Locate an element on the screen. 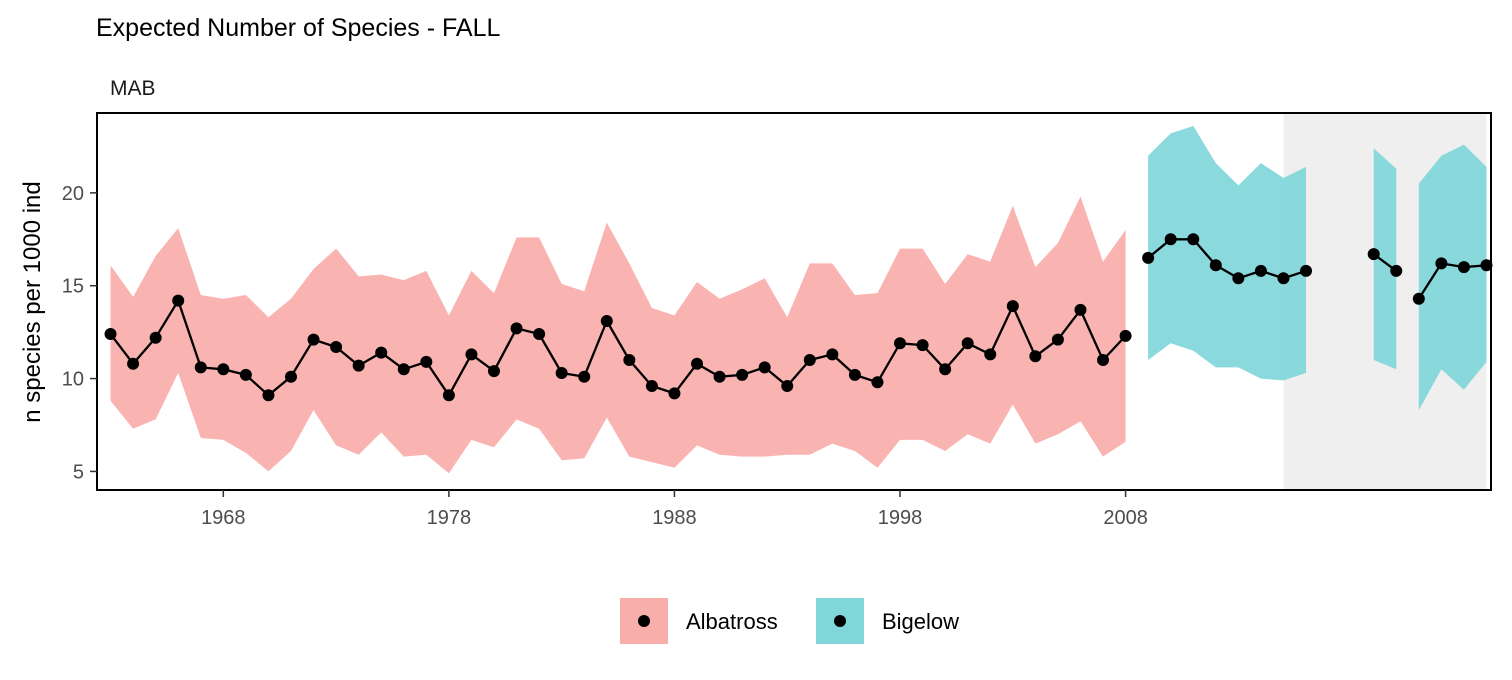 This screenshot has height=680, width=1512. y-tick-label: 15 is located at coordinates (73, 287).